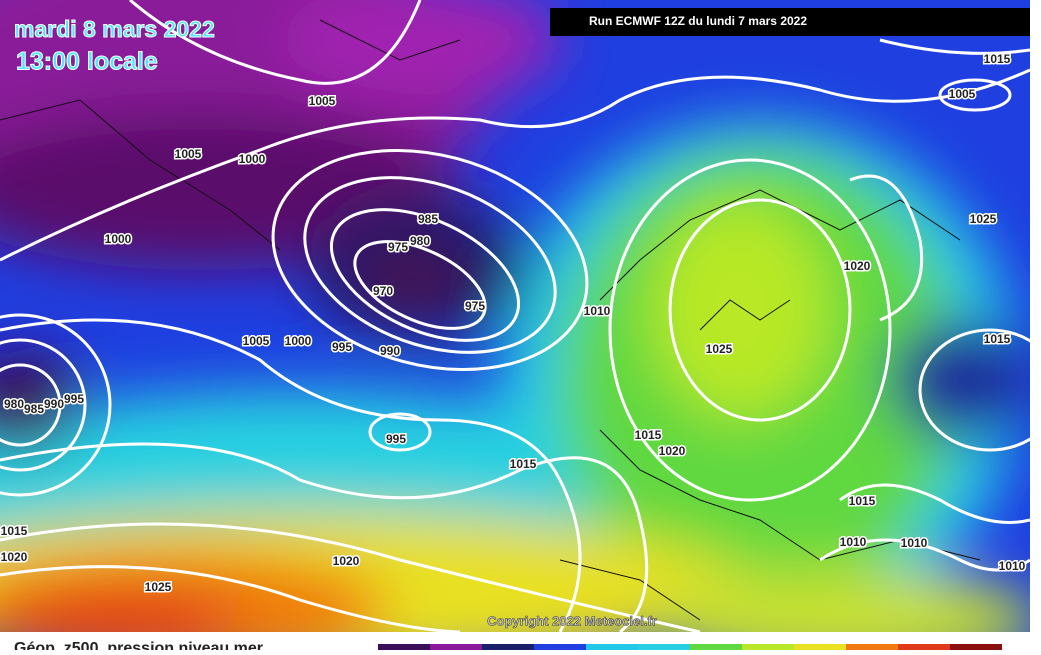  I want to click on copyright: Copyright 2022 Meteociel.fr, so click(572, 620).